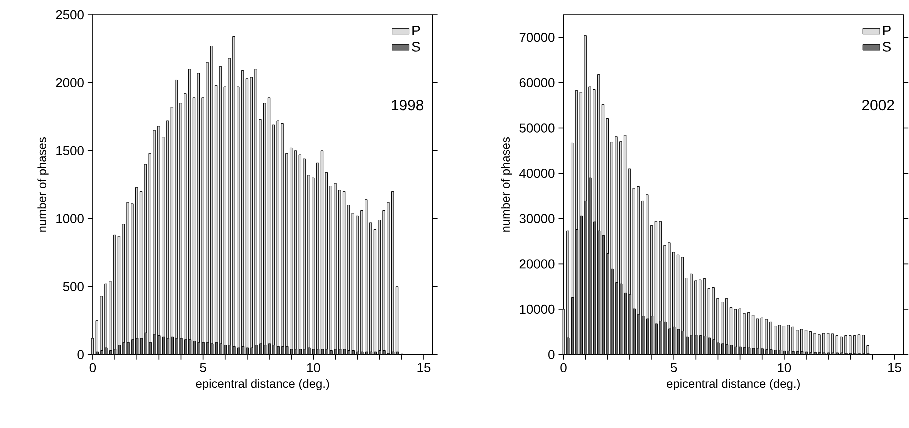 The image size is (909, 428). What do you see at coordinates (408, 105) in the screenshot?
I see `annotation: 1998` at bounding box center [408, 105].